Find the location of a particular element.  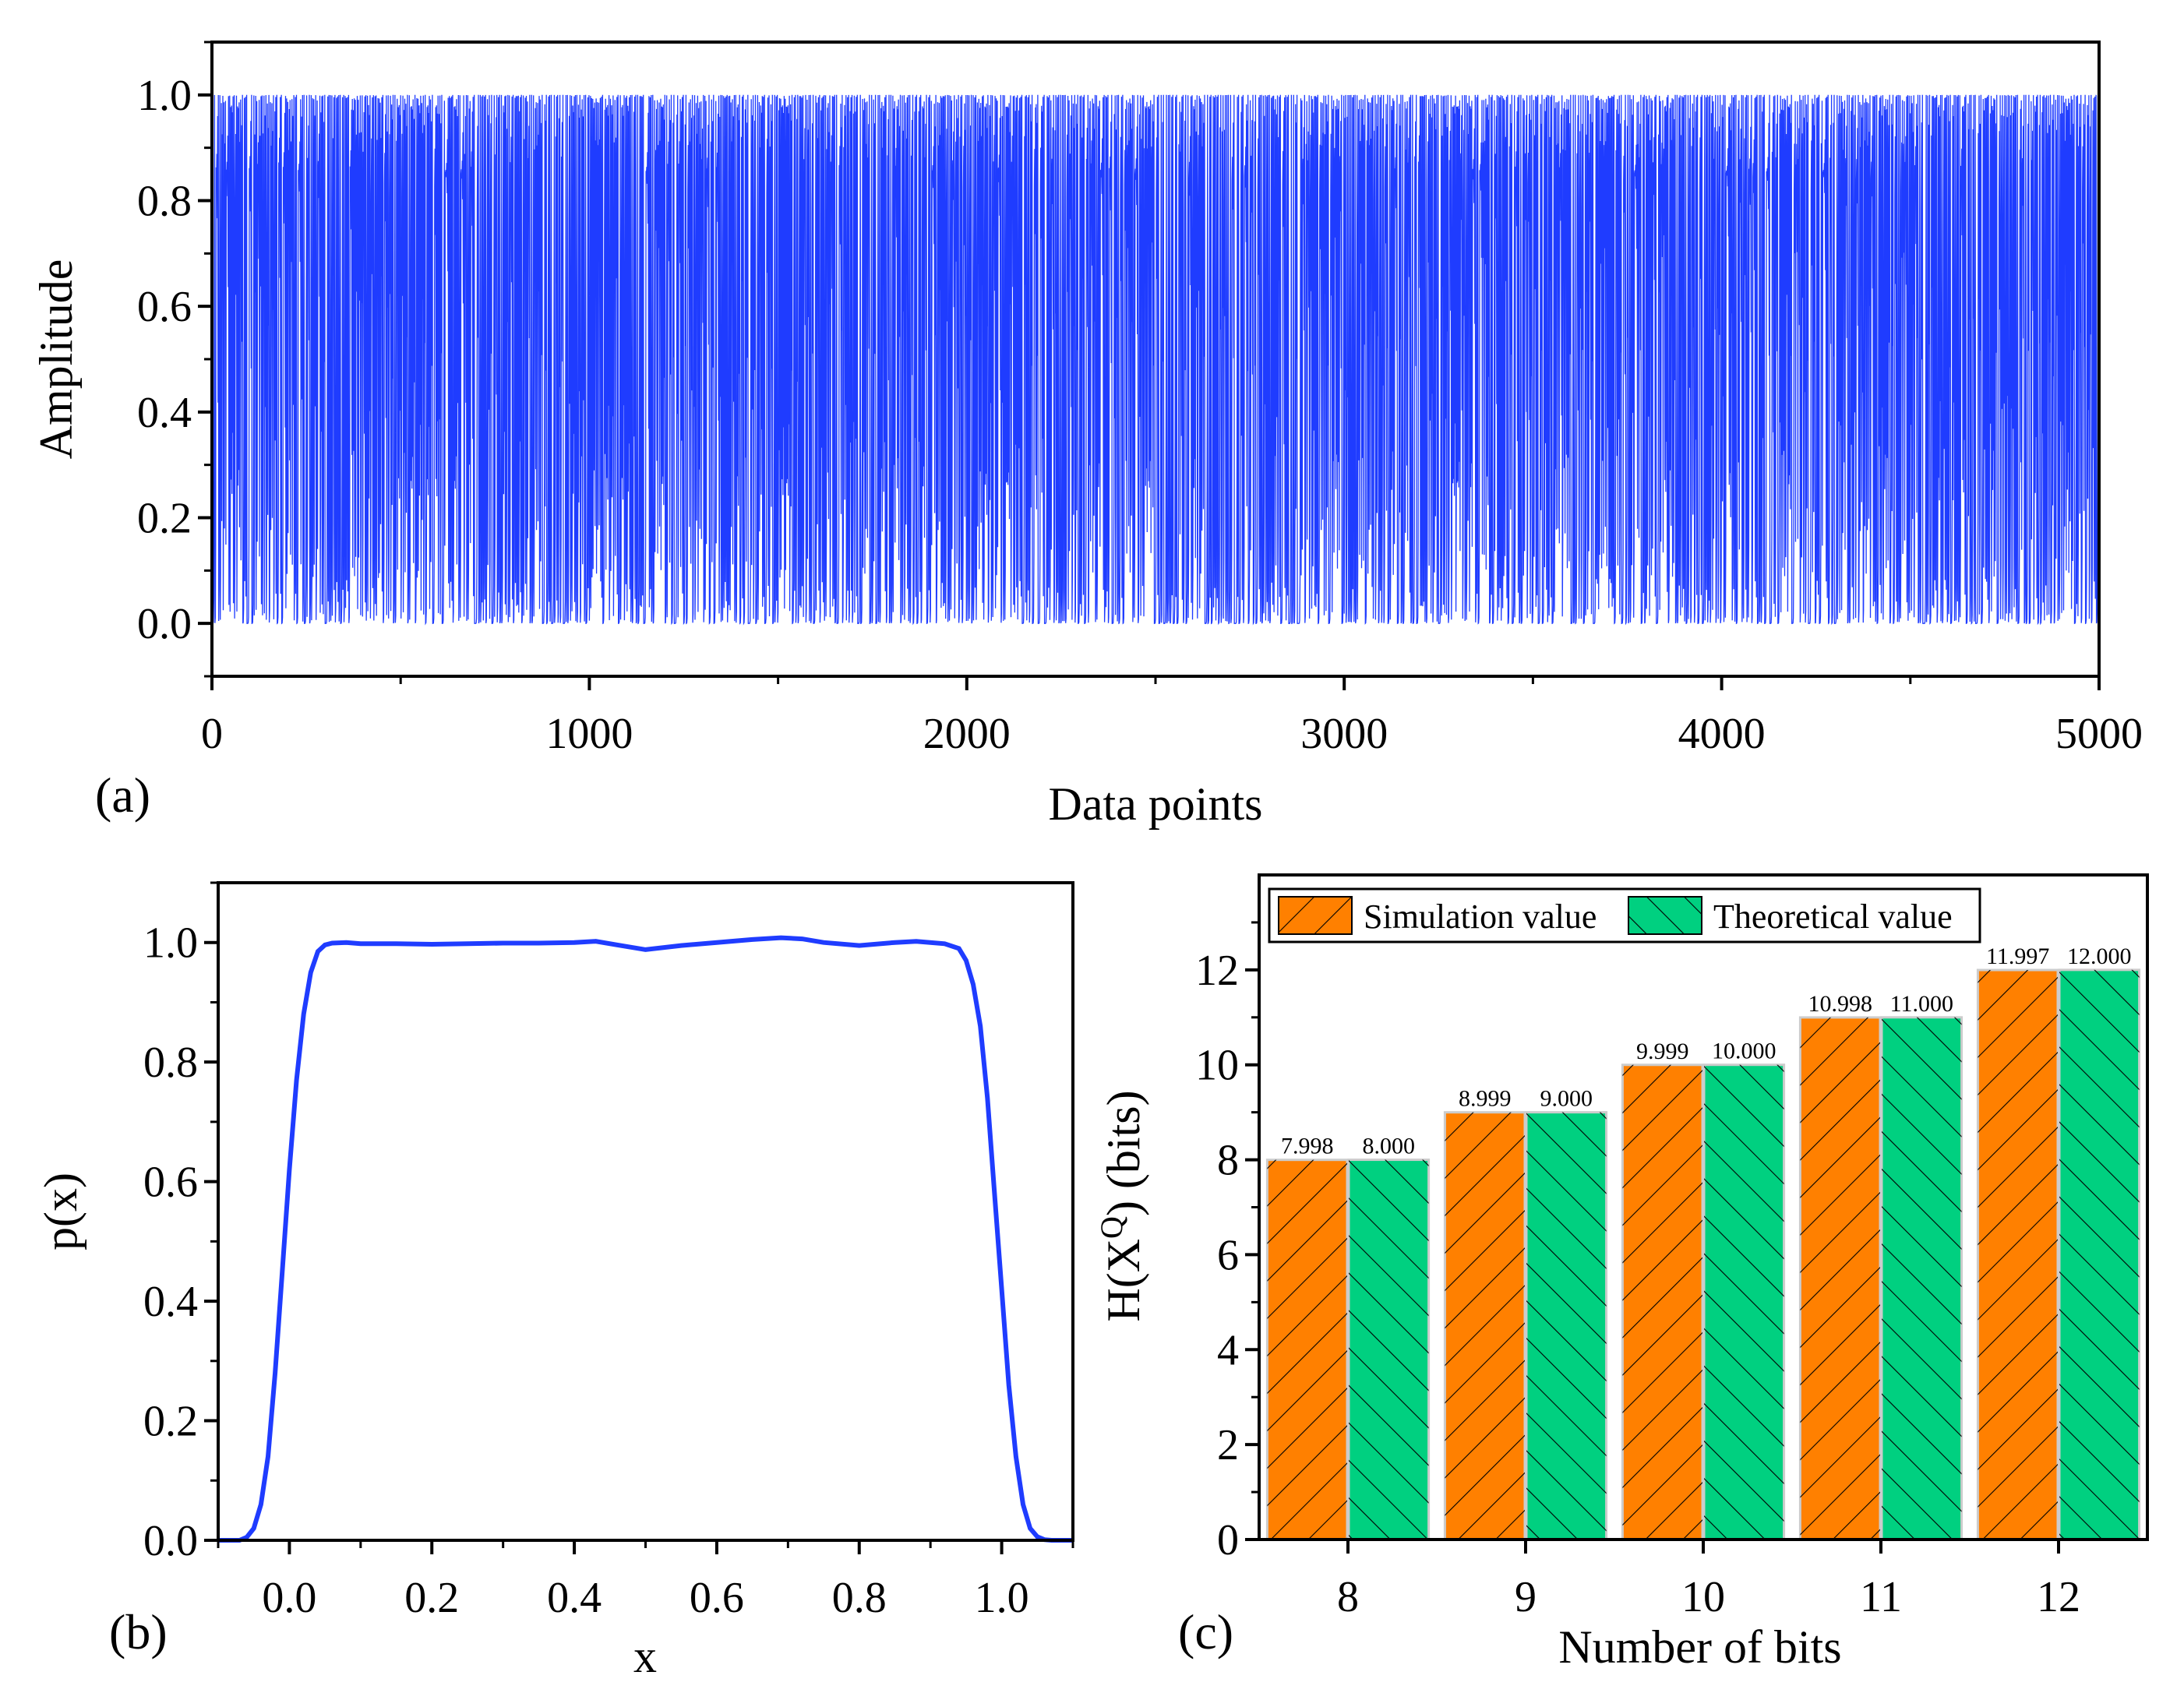

panel-c-y-title: H(XQ) (bits) is located at coordinates (1121, 1205).